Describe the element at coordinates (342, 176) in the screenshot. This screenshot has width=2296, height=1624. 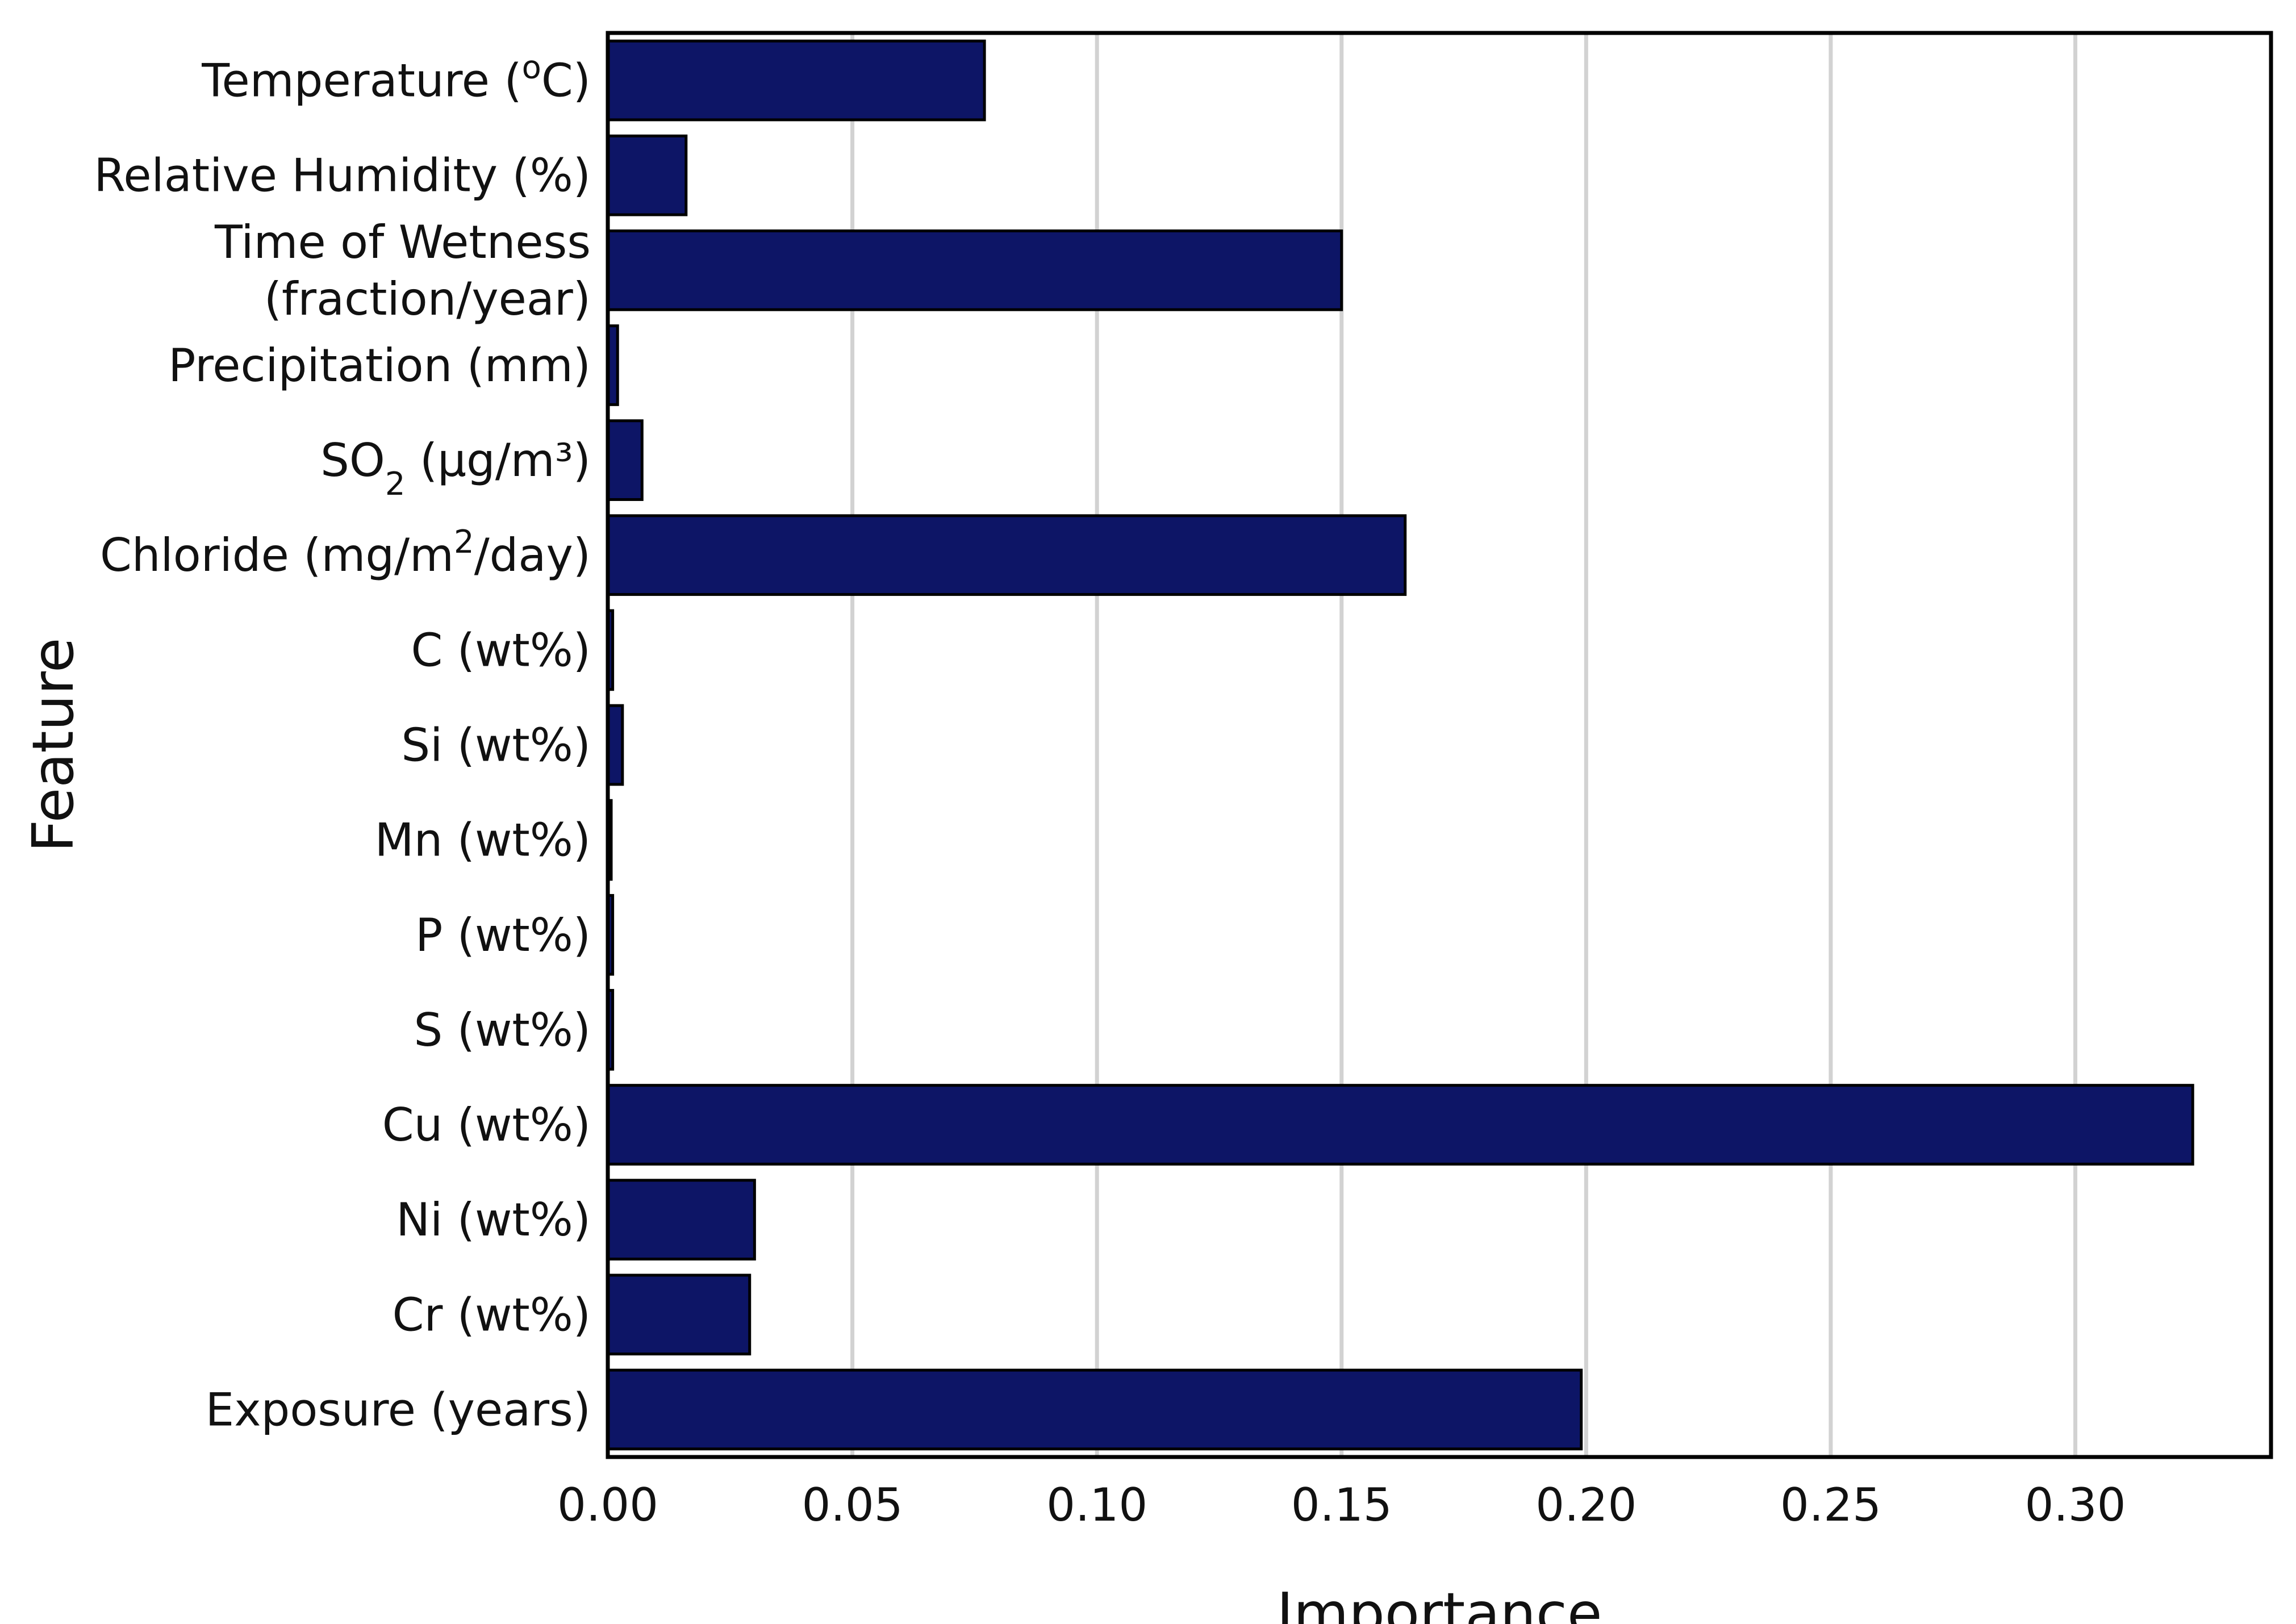
I see `category-label: Relative Humidity (%)` at that location.